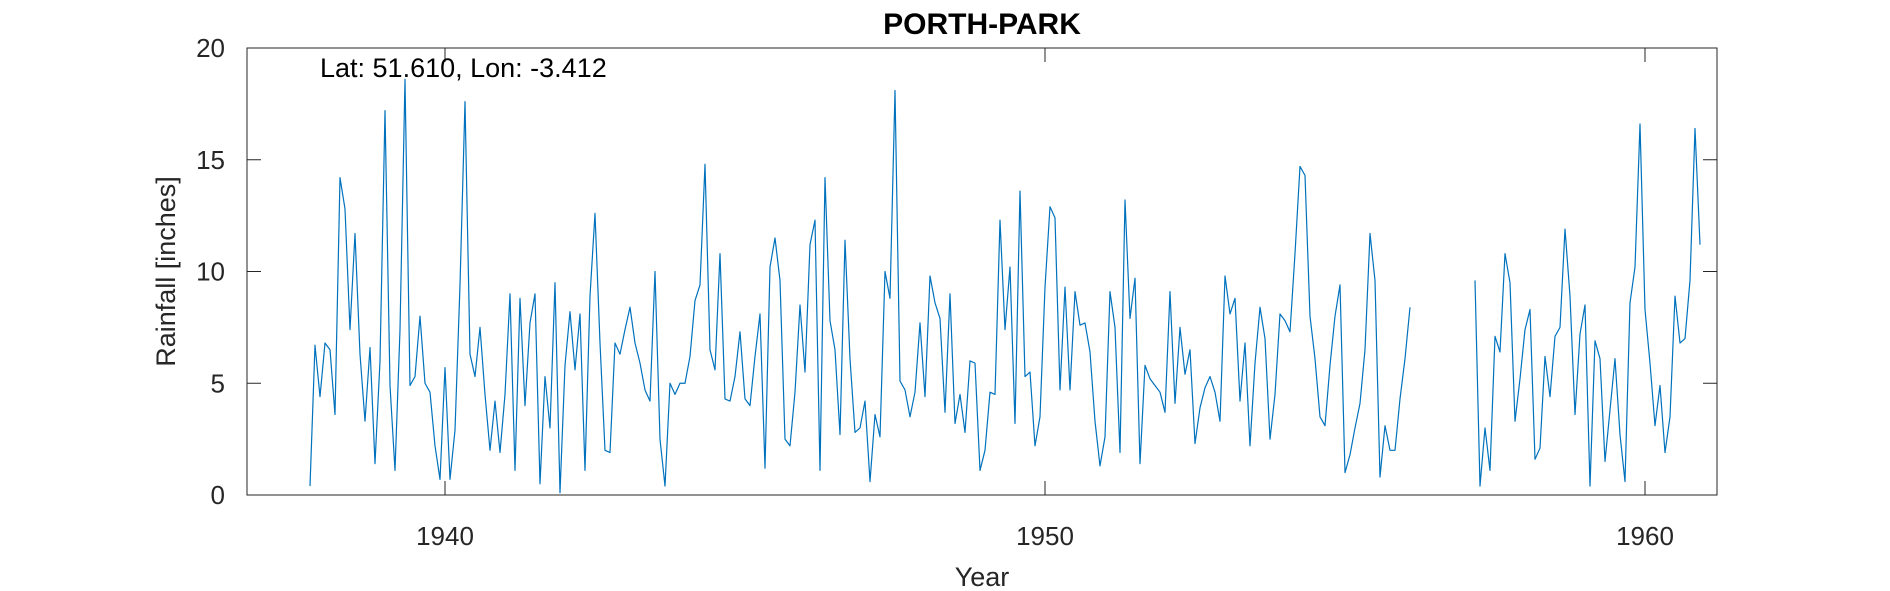  I want to click on y-tick-label-10: 10, so click(210, 272).